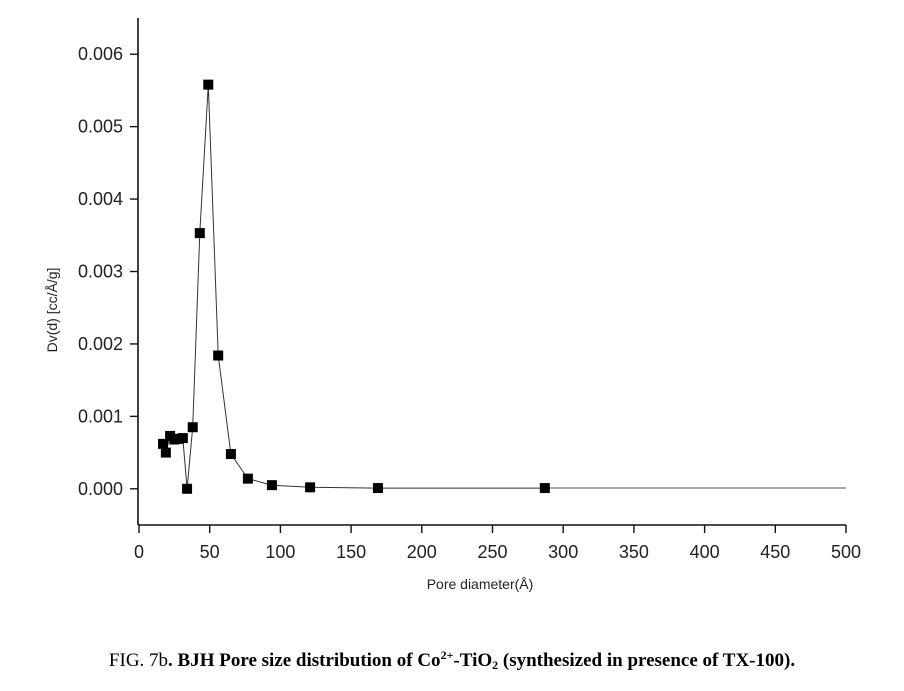 Image resolution: width=904 pixels, height=691 pixels. What do you see at coordinates (100, 127) in the screenshot?
I see `y-tick-label: 0.005` at bounding box center [100, 127].